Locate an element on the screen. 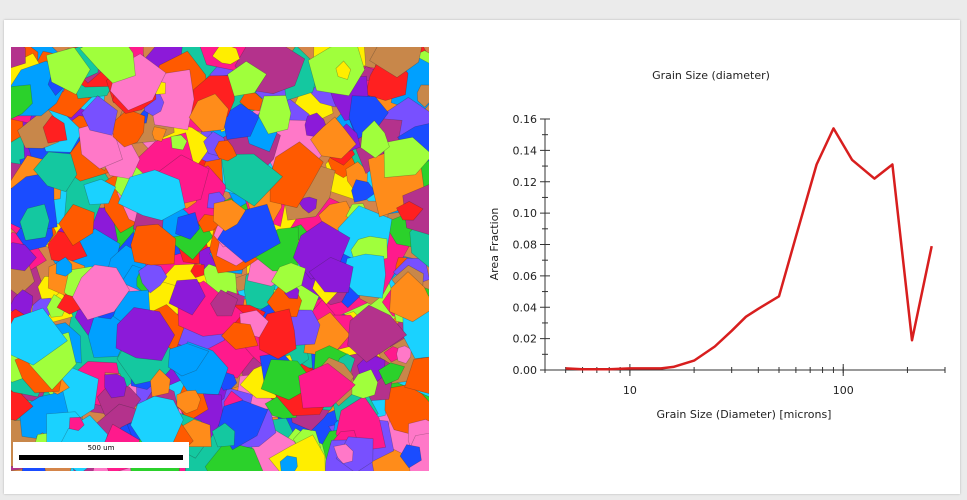  y-tick-label: 0.12 is located at coordinates (525, 182).